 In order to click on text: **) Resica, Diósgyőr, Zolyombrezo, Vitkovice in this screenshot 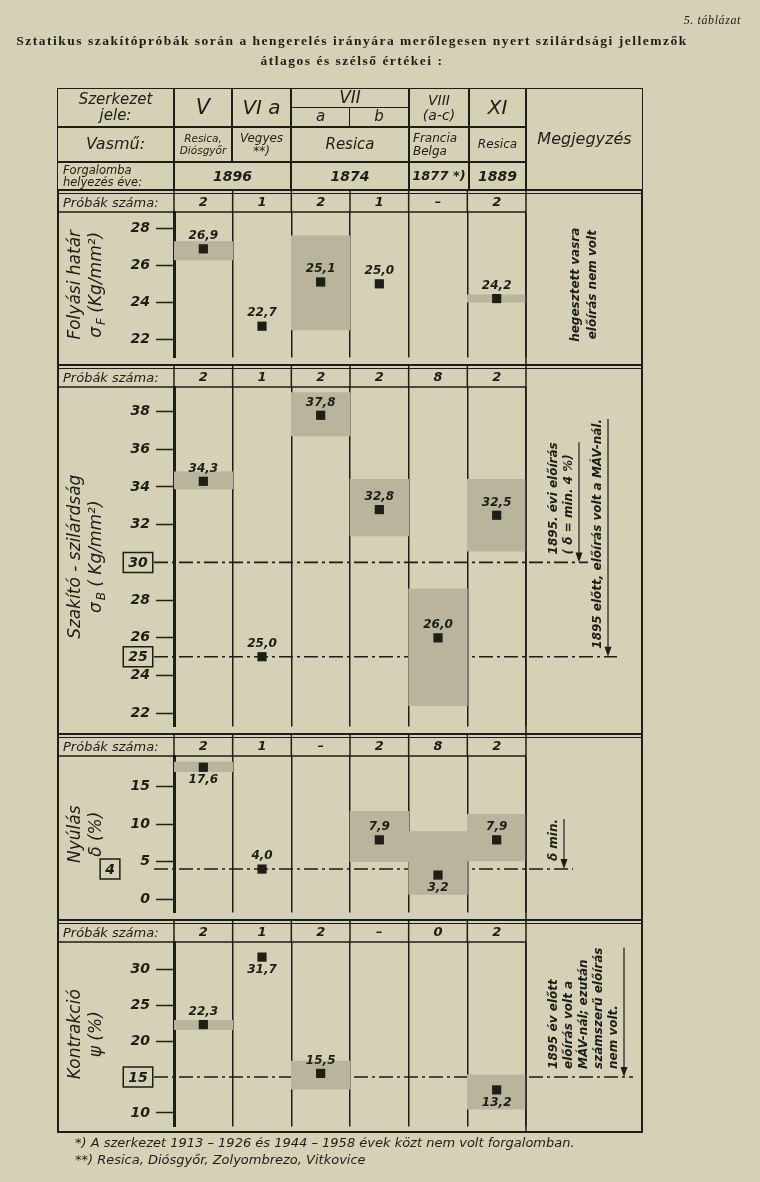, I will do `click(220, 1159)`.